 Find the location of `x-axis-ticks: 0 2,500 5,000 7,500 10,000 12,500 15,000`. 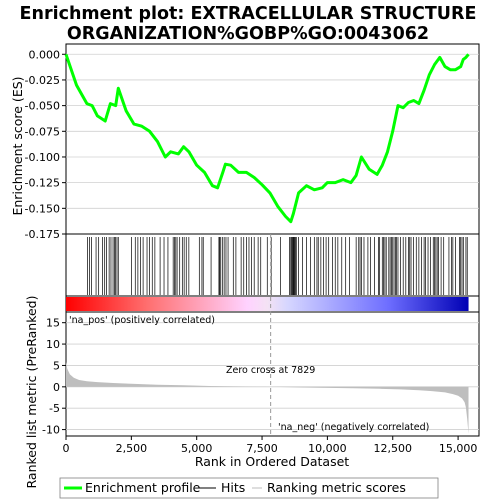

x-axis-ticks: 0 2,500 5,000 7,500 10,000 12,500 15,000 is located at coordinates (270, 445).